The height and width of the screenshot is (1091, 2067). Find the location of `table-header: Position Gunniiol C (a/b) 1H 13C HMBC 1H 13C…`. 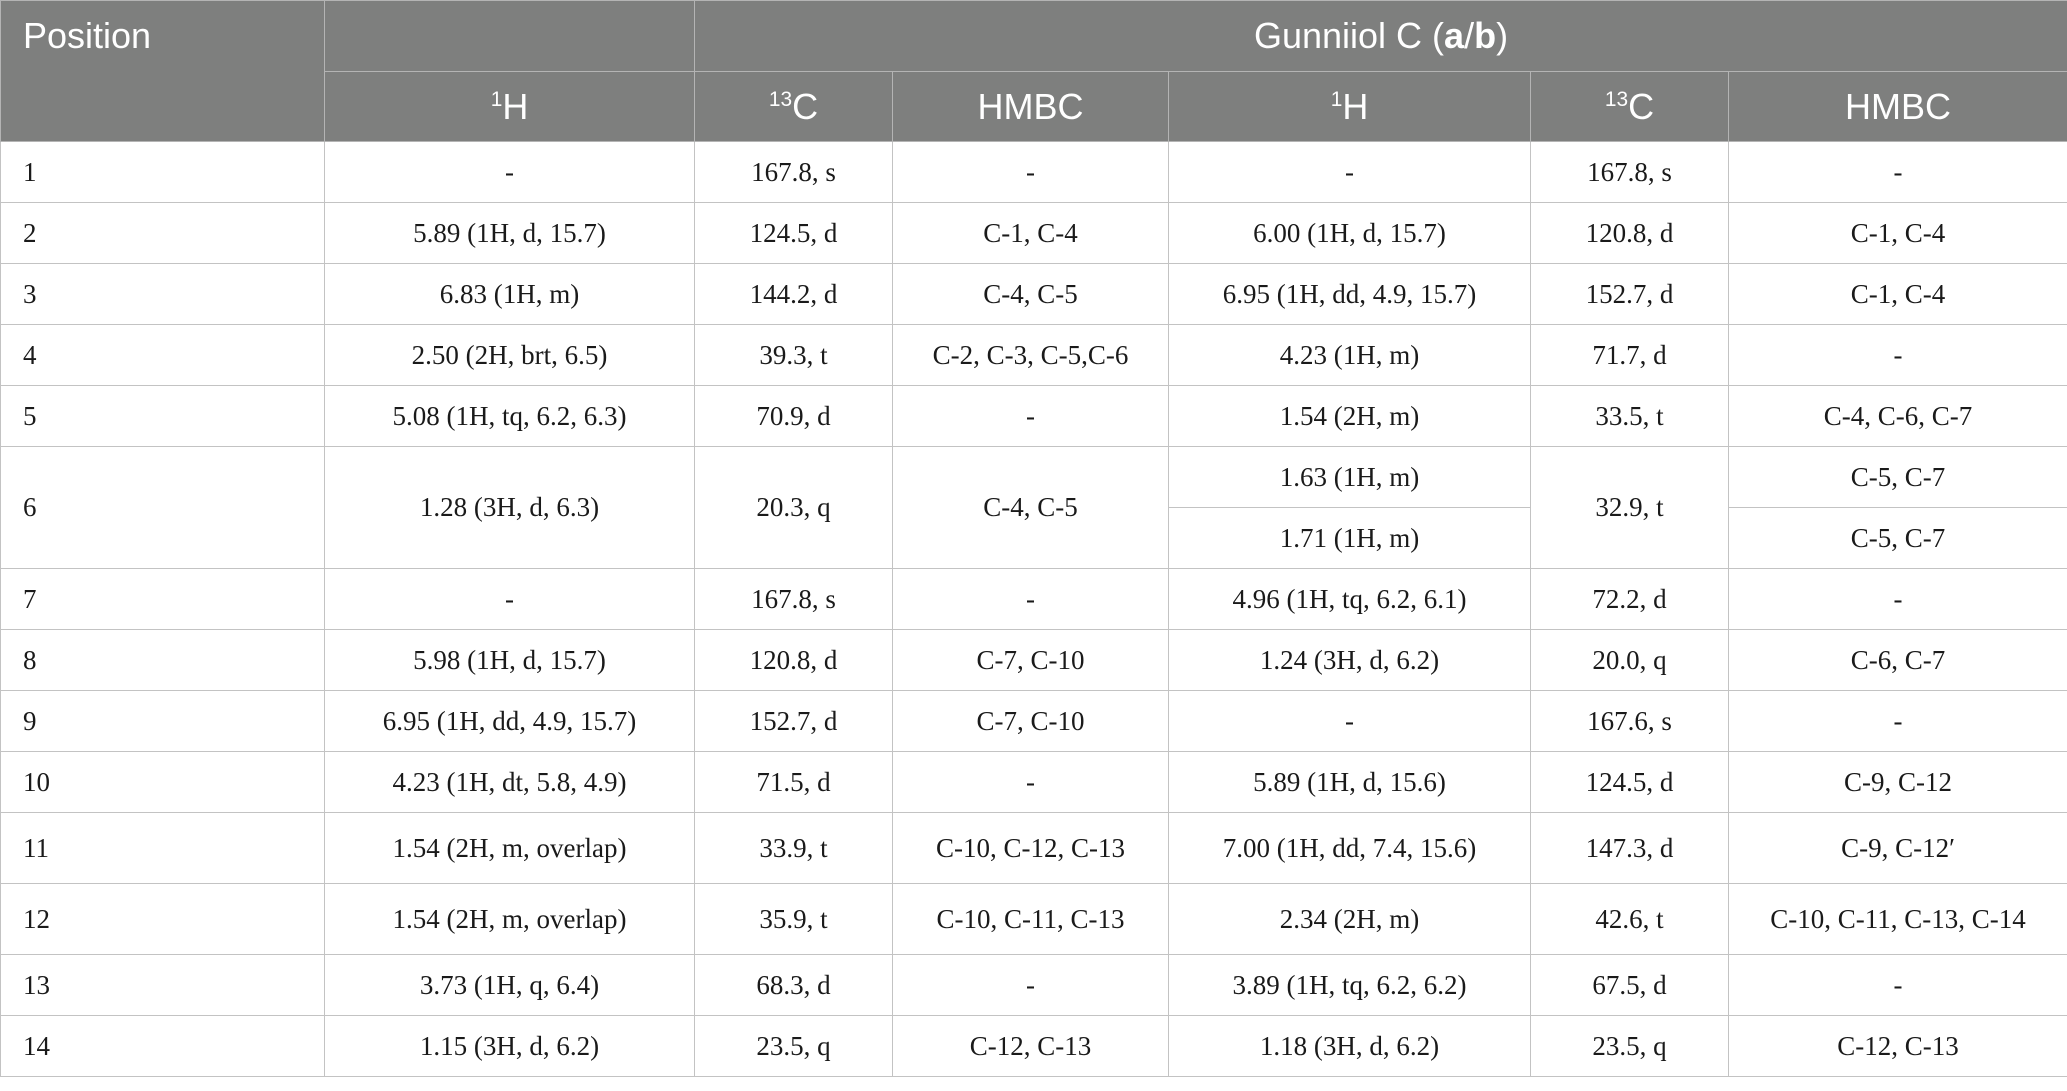

table-header: Position Gunniiol C (a/b) 1H 13C HMBC 1H 13C… is located at coordinates (1033, 71).